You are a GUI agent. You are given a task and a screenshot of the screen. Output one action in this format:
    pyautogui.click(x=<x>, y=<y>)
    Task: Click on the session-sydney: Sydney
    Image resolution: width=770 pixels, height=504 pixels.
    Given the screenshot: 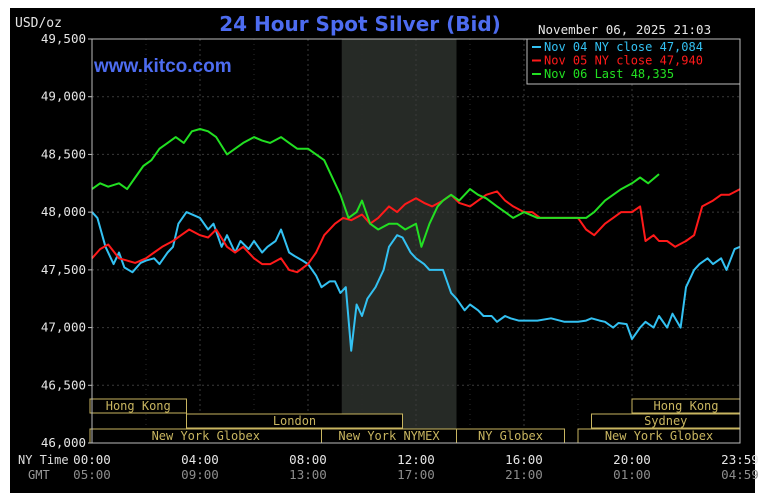 What is the action you would take?
    pyautogui.click(x=666, y=421)
    